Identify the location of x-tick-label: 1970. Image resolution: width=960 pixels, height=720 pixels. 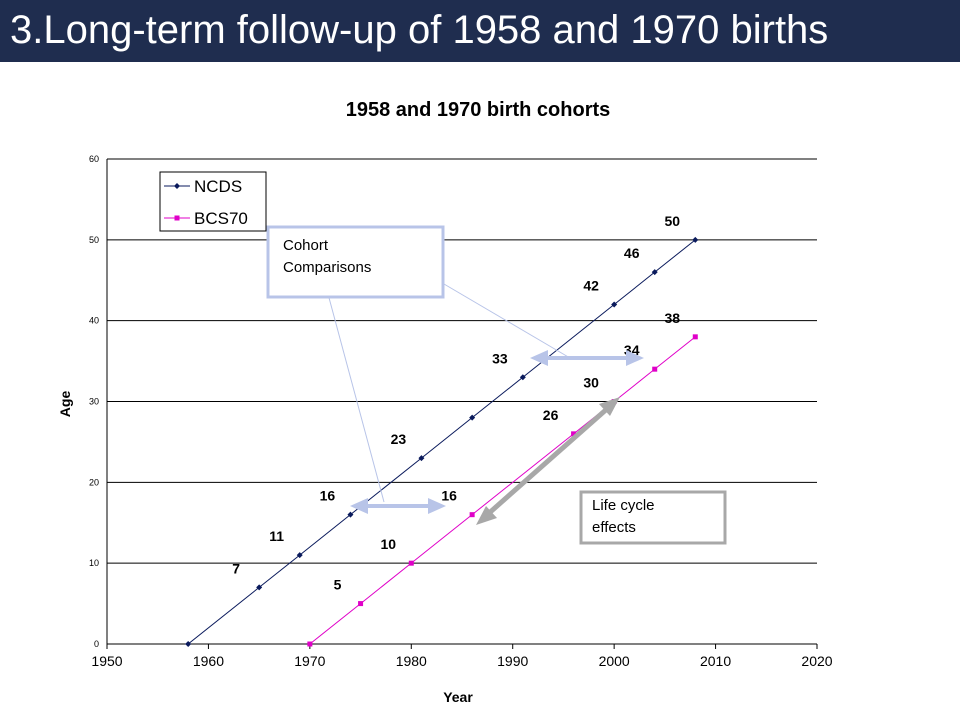
(309, 661).